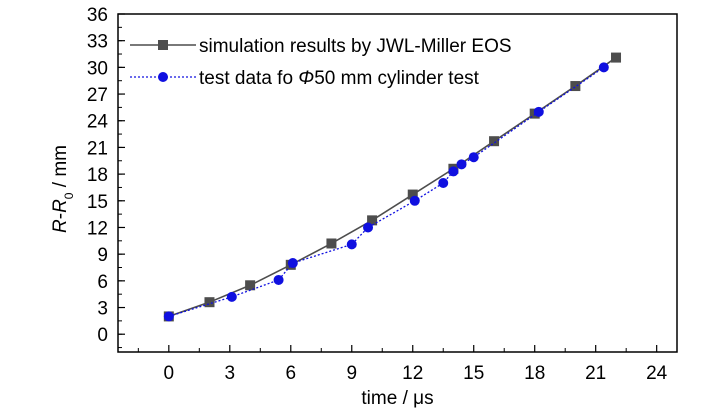  Describe the element at coordinates (97, 95) in the screenshot. I see `y-tick-label: 27` at that location.